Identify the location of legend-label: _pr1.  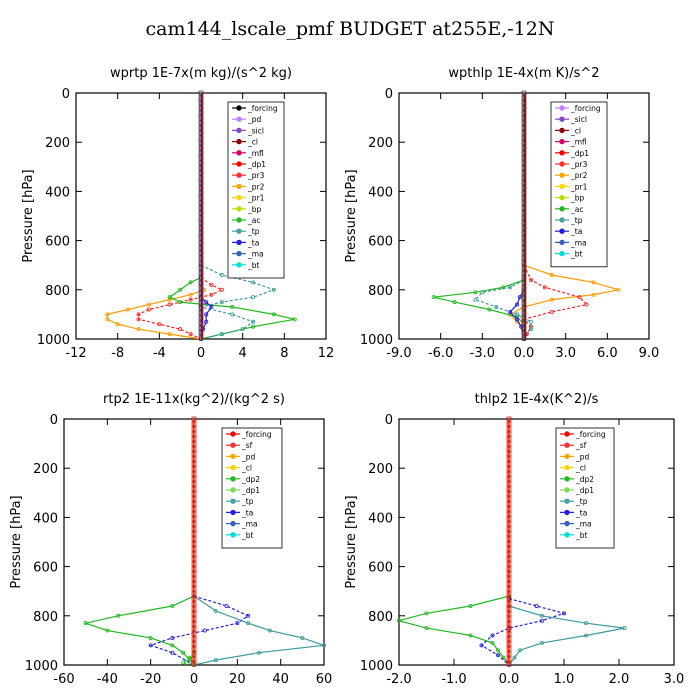
(579, 186).